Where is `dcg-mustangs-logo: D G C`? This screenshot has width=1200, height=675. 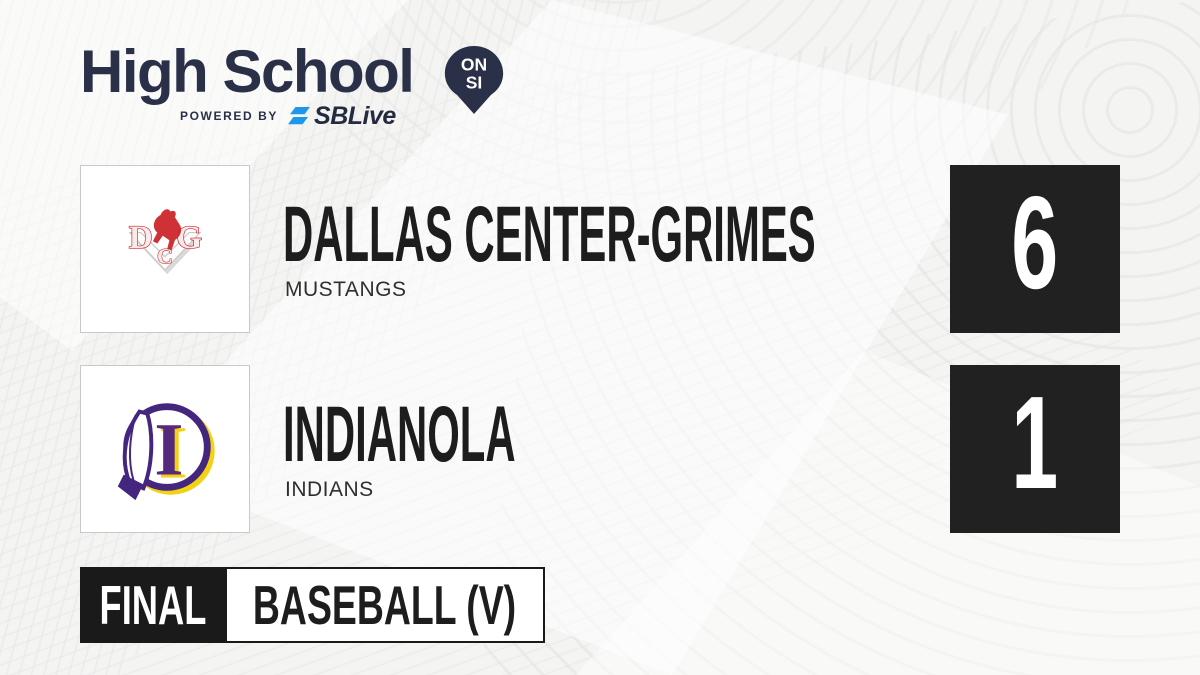 dcg-mustangs-logo: D G C is located at coordinates (165, 242).